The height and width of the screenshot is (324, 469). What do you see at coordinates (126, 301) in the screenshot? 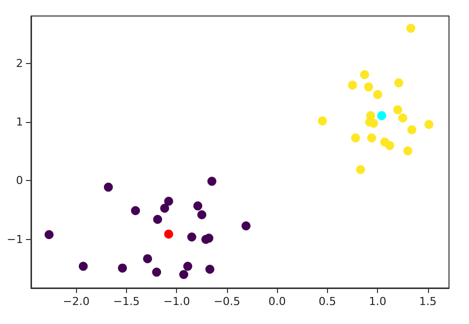
I see `x-tick-label: −1.5` at bounding box center [126, 301].